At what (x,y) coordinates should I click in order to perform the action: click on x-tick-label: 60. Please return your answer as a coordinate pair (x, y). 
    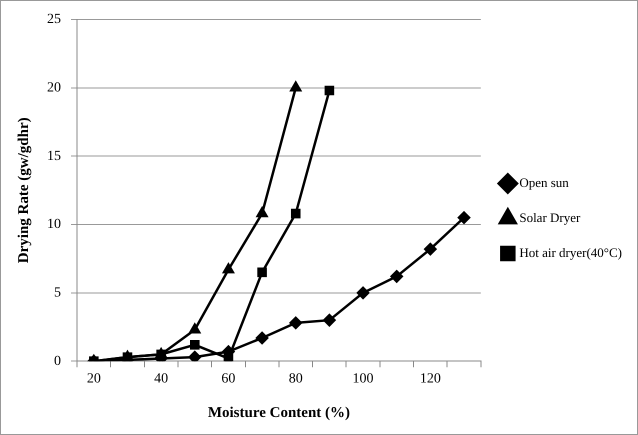
    Looking at the image, I should click on (228, 378).